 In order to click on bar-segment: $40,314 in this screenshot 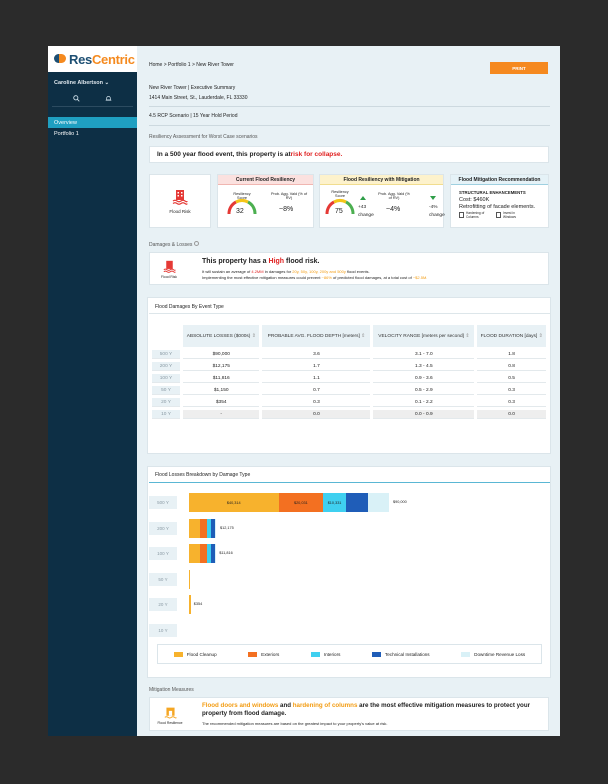, I will do `click(234, 502)`.